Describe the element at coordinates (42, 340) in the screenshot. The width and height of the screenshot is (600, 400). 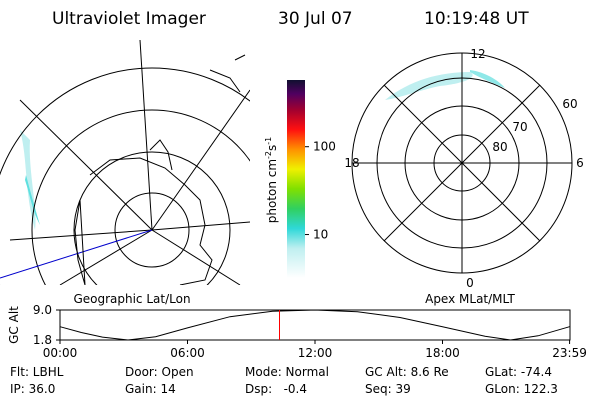
I see `y-tick-label: 1.8` at that location.